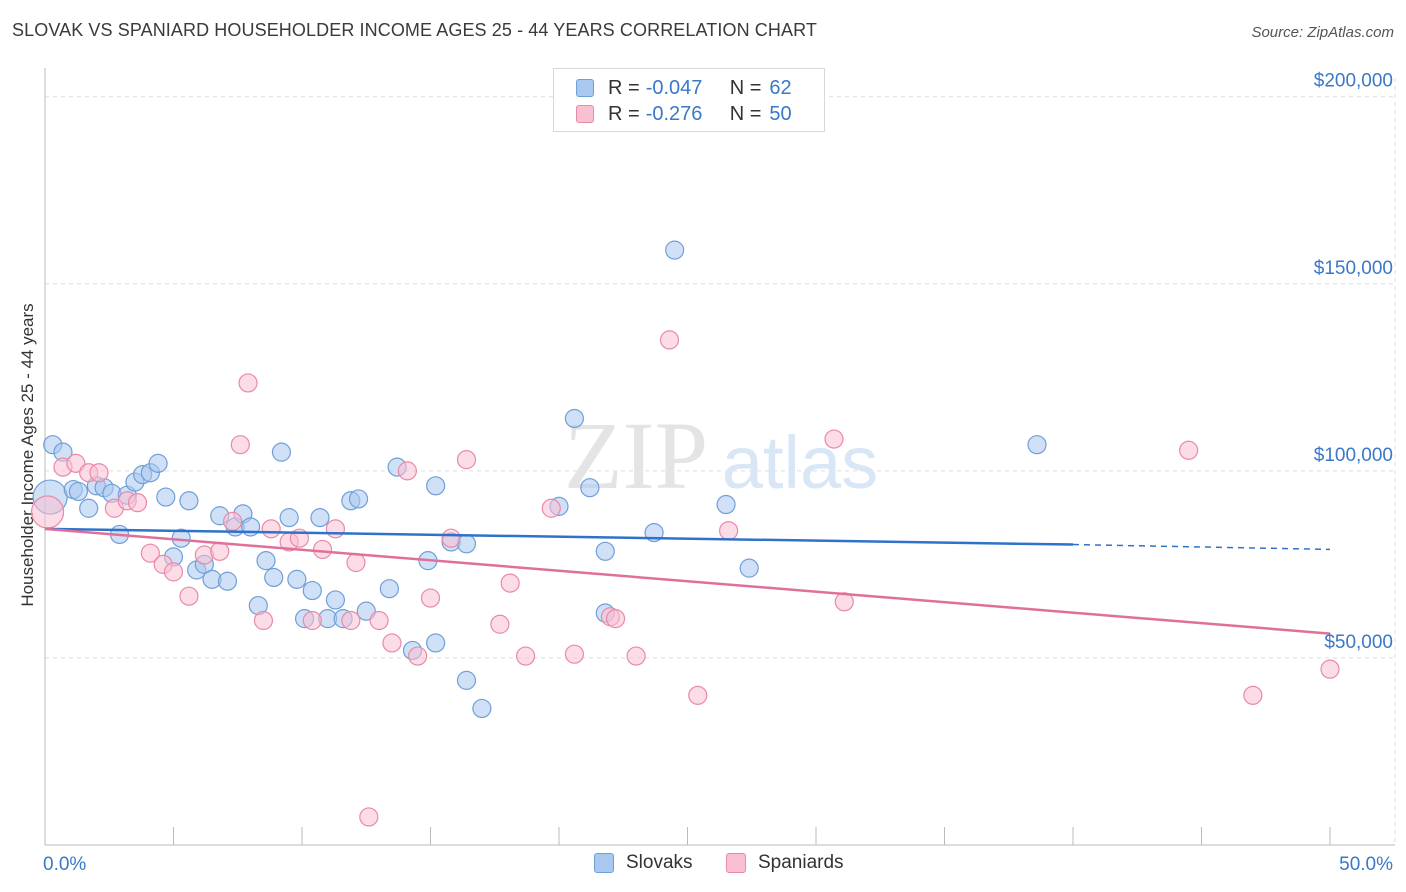  I want to click on spaniard-trend-line, so click(687, 581).